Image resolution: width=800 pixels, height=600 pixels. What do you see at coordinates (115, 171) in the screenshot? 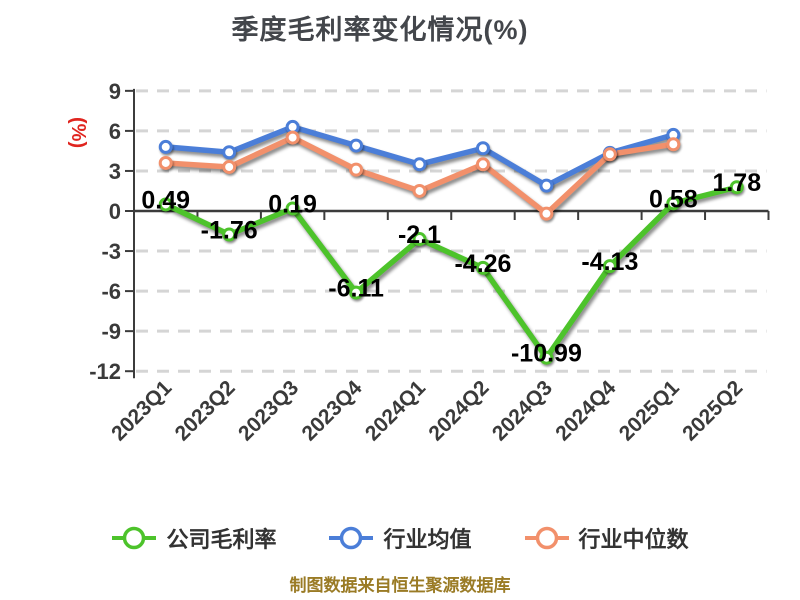
I see `y-tick-label: 3` at bounding box center [115, 171].